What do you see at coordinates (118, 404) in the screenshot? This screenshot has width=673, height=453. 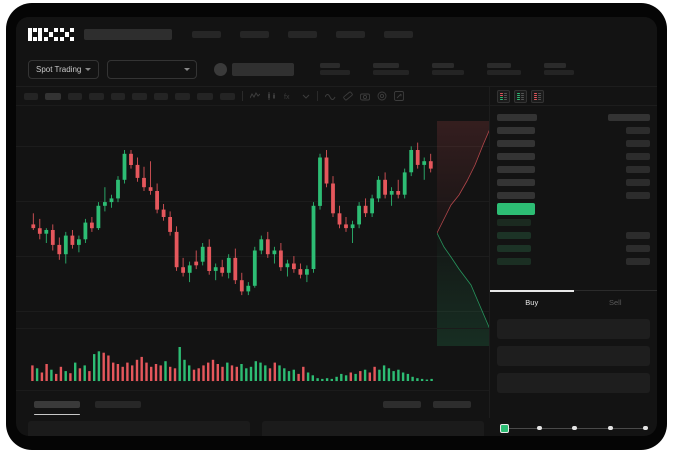 I see `tab-order-history` at bounding box center [118, 404].